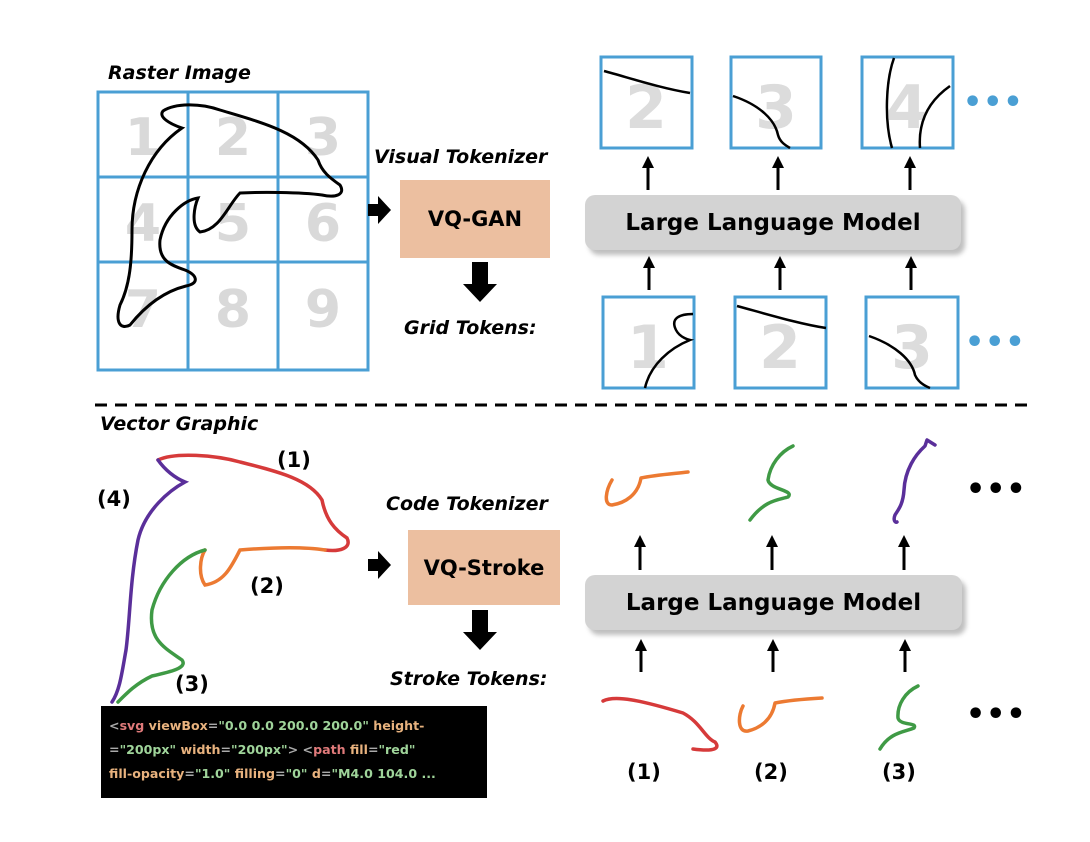 This screenshot has width=1090, height=842. What do you see at coordinates (470, 328) in the screenshot?
I see `grid-tokens-label: Grid Tokens:` at bounding box center [470, 328].